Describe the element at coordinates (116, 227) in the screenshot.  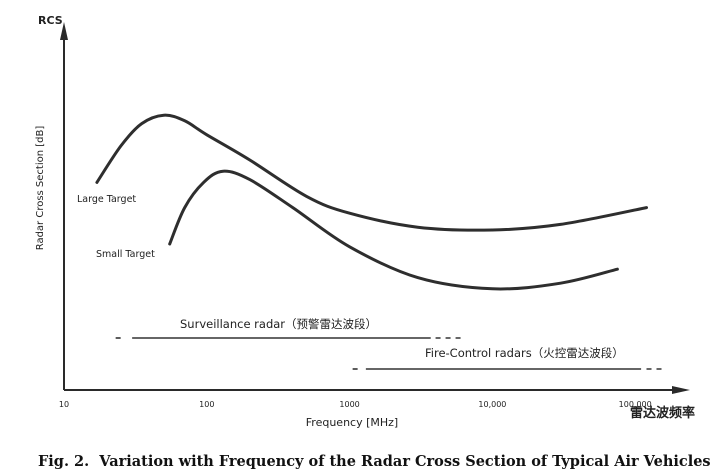
I see `series-labels: Large Target Small Target` at that location.